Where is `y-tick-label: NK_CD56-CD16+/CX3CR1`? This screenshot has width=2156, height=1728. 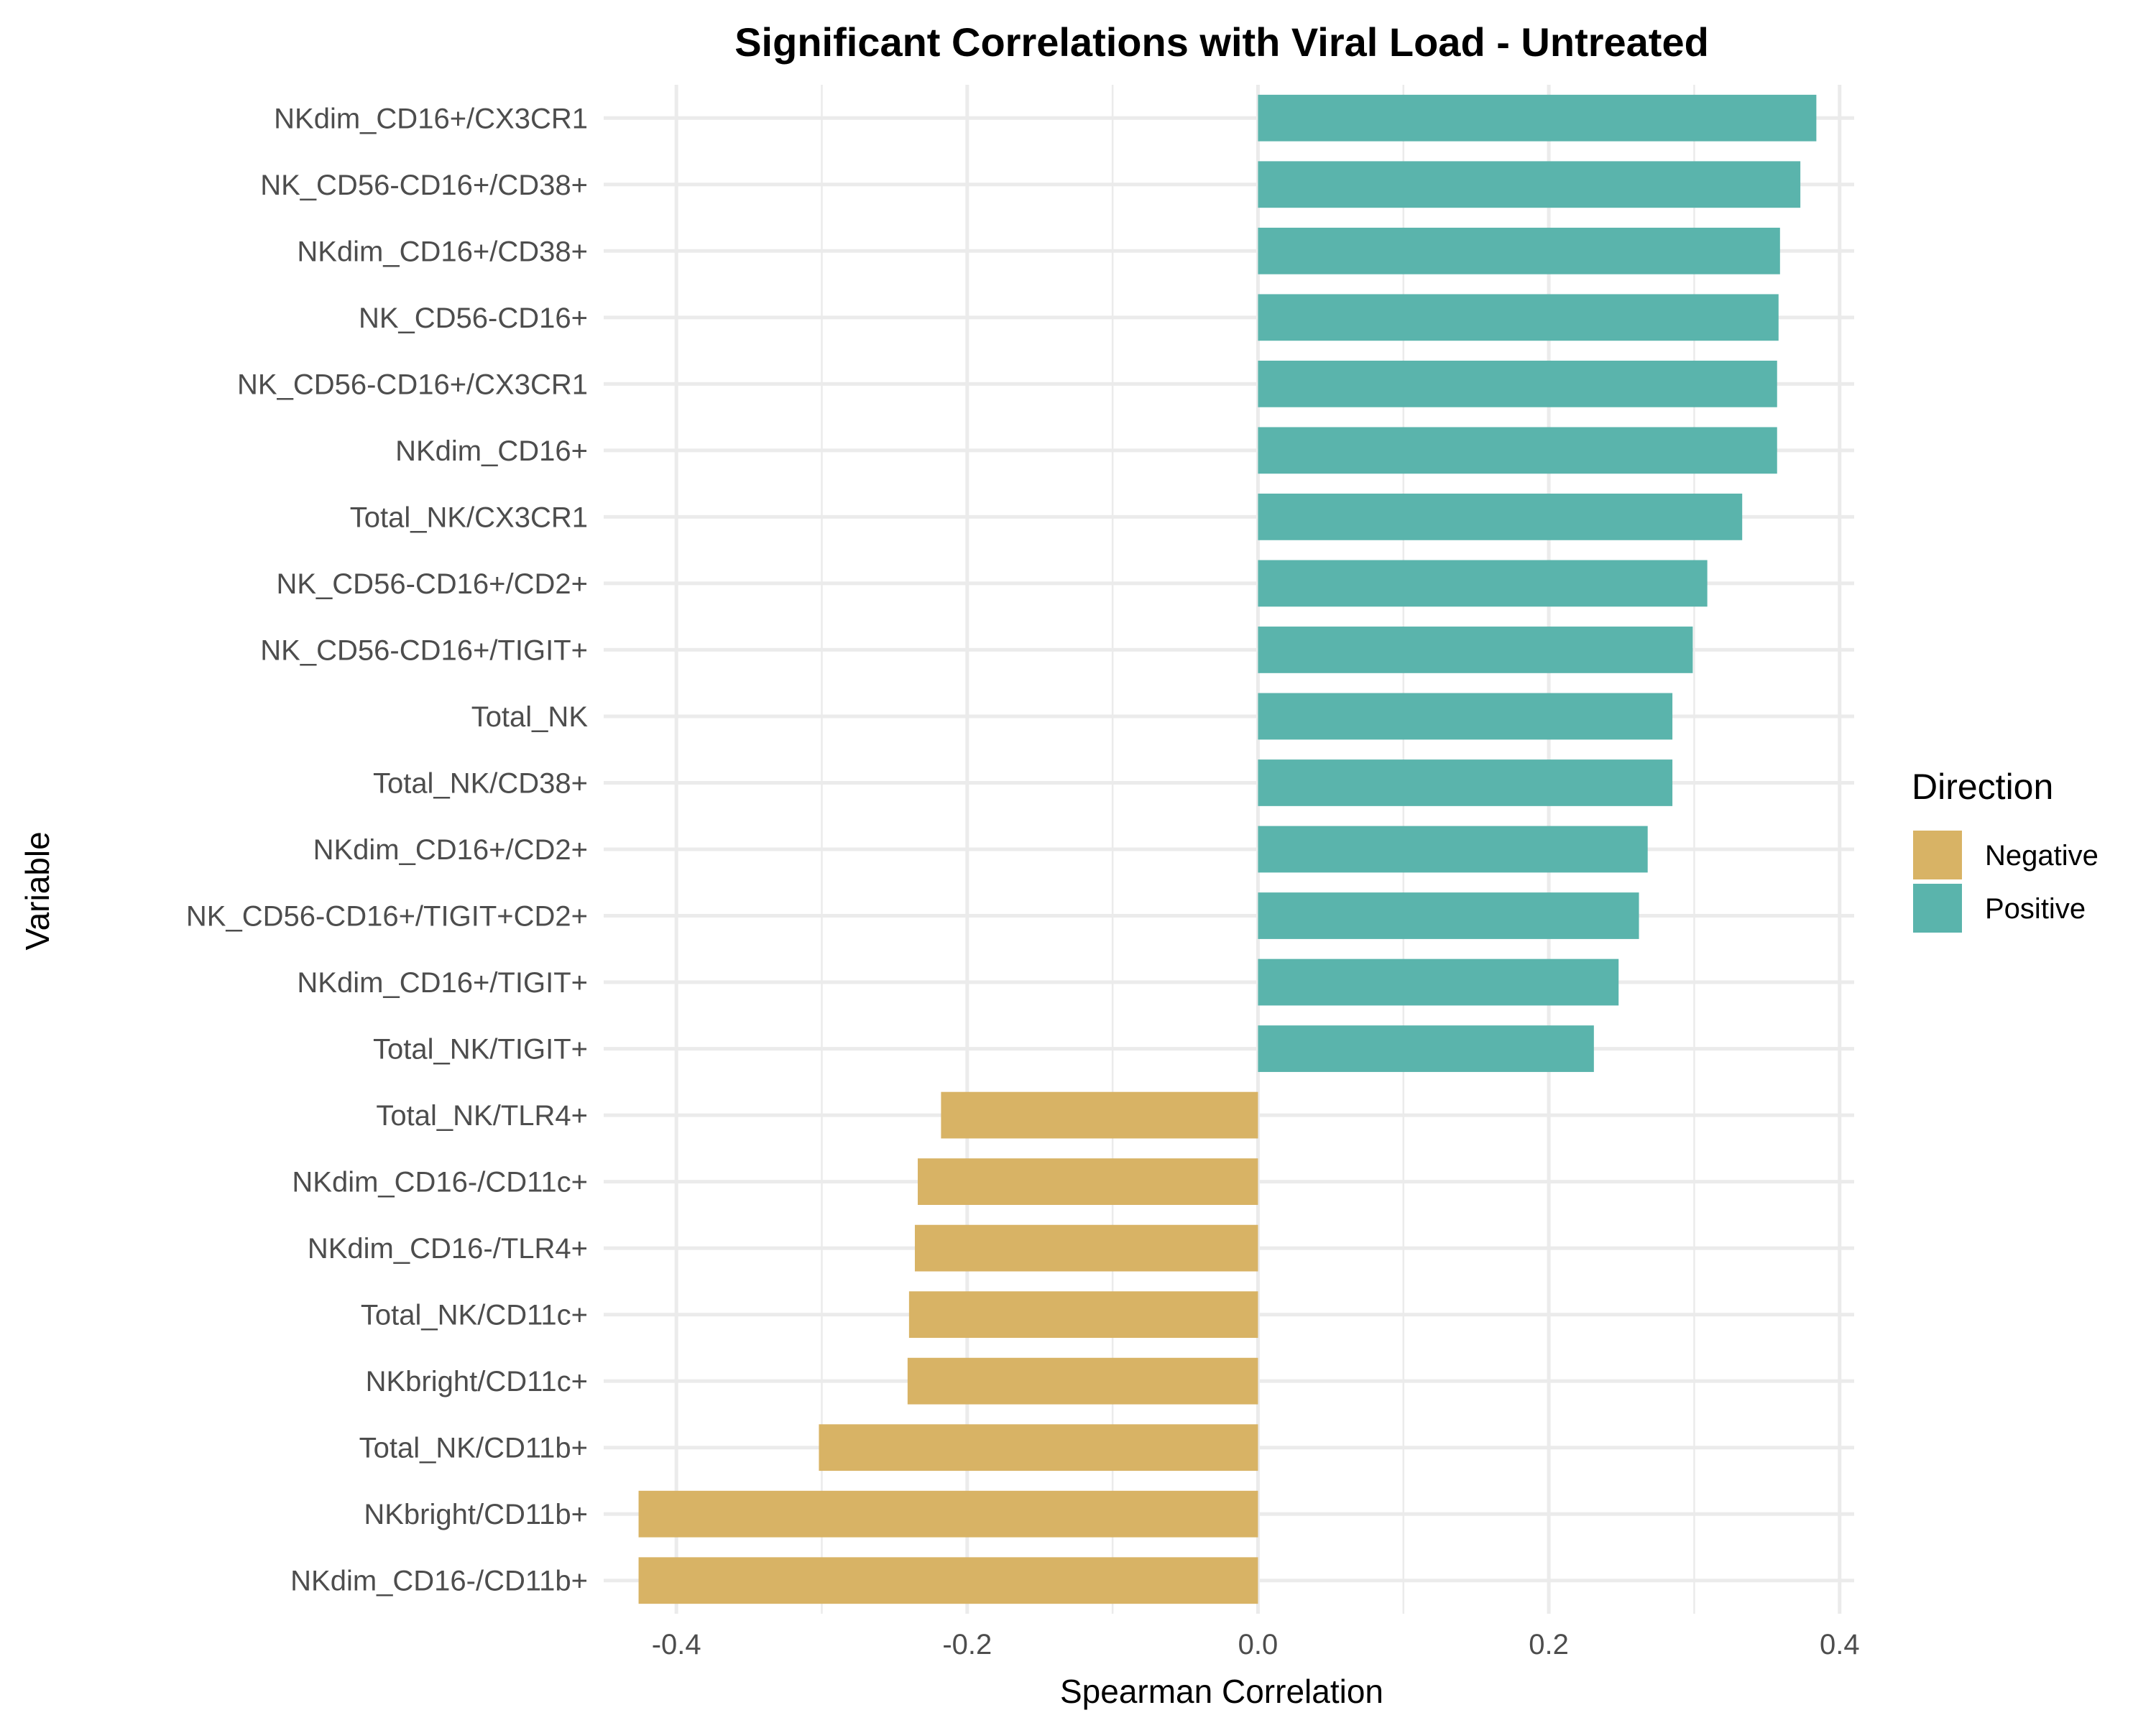 y-tick-label: NK_CD56-CD16+/CX3CR1 is located at coordinates (412, 384).